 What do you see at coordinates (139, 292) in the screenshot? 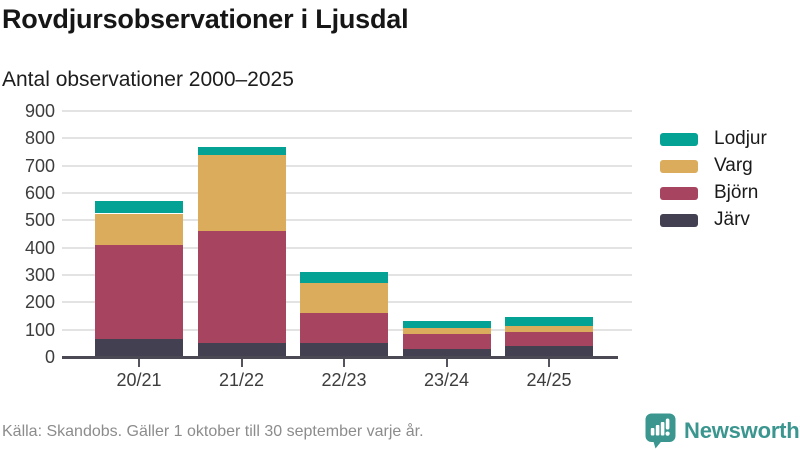
I see `bar-segment-björn-20-21` at bounding box center [139, 292].